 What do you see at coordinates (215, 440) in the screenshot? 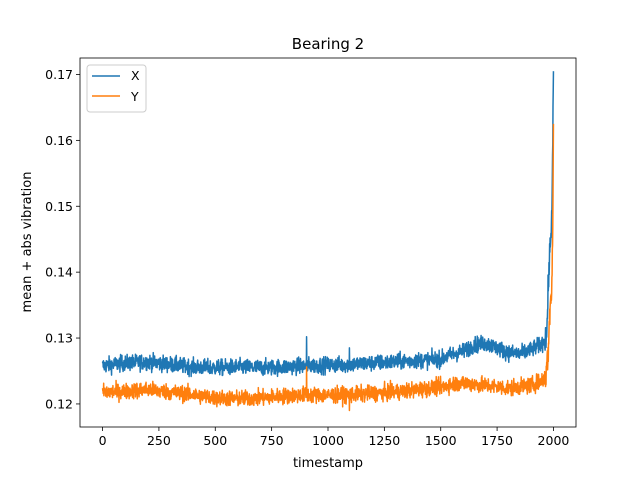
I see `x-tick-label: 500` at bounding box center [215, 440].